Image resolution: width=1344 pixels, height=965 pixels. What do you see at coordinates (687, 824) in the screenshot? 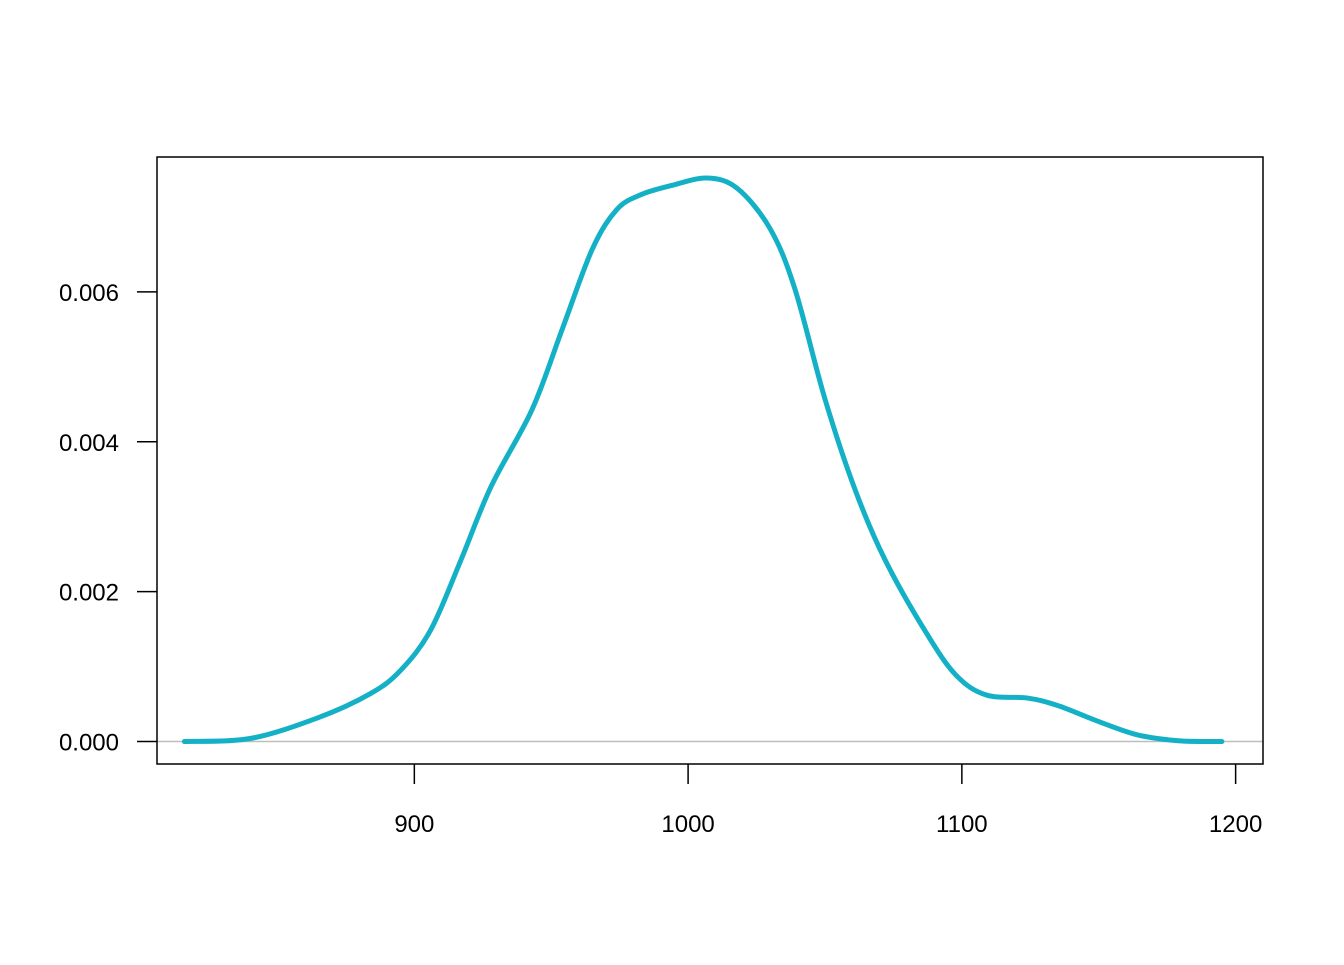
I see `x-tick-label: 1000` at bounding box center [687, 824].